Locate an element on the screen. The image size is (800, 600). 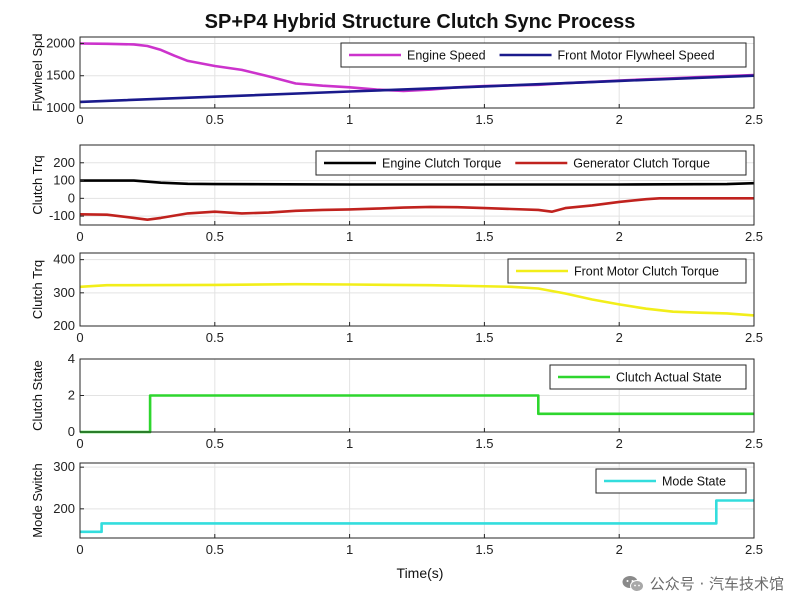
y-axis-label: Clutch State is located at coordinates (37, 395).